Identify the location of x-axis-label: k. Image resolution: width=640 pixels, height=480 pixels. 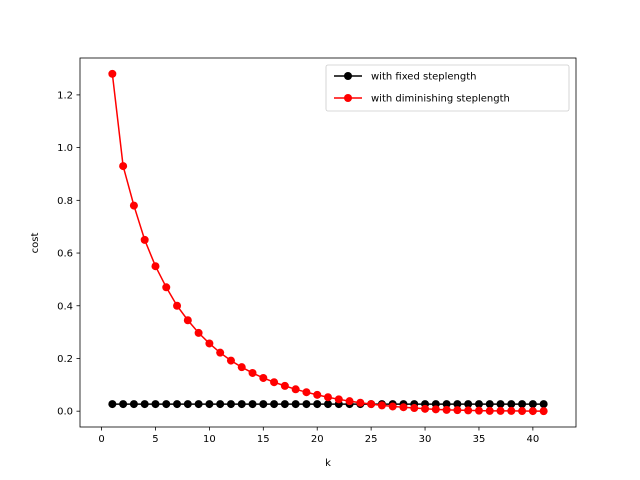
(328, 463).